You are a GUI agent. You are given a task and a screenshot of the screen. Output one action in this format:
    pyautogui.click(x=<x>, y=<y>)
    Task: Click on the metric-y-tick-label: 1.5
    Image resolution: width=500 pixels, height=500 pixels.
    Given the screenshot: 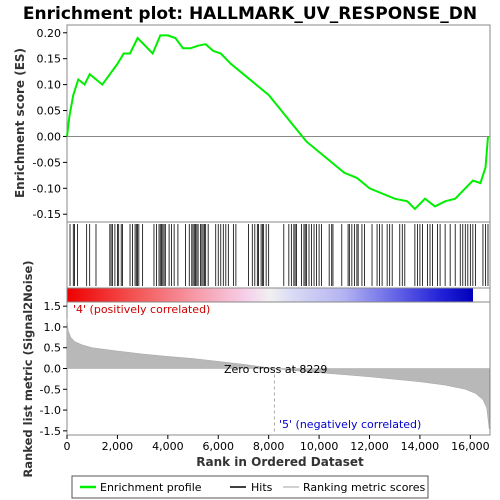 What is the action you would take?
    pyautogui.click(x=53, y=306)
    